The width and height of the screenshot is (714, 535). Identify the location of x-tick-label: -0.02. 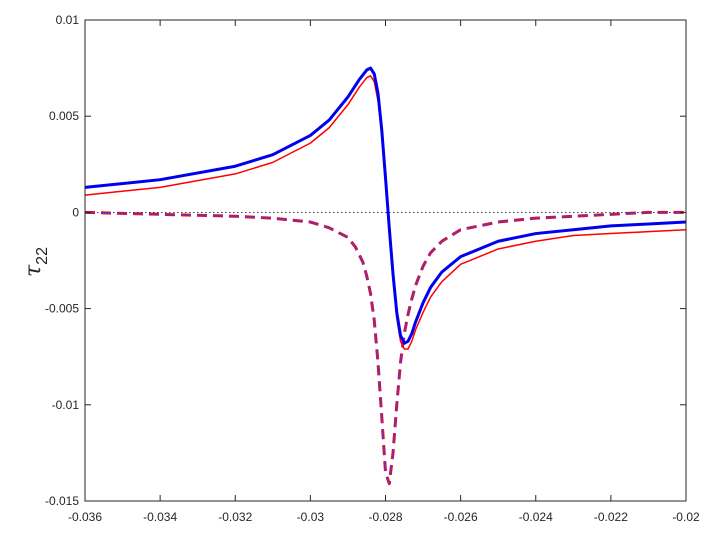
(686, 517).